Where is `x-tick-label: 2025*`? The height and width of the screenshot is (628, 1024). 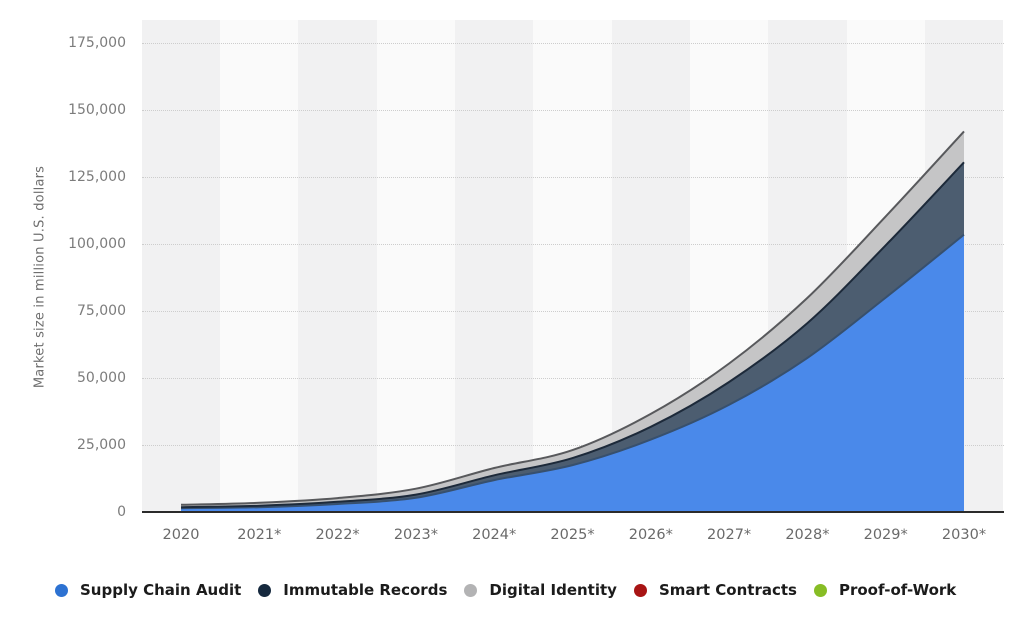
x-tick-label: 2025* is located at coordinates (572, 535).